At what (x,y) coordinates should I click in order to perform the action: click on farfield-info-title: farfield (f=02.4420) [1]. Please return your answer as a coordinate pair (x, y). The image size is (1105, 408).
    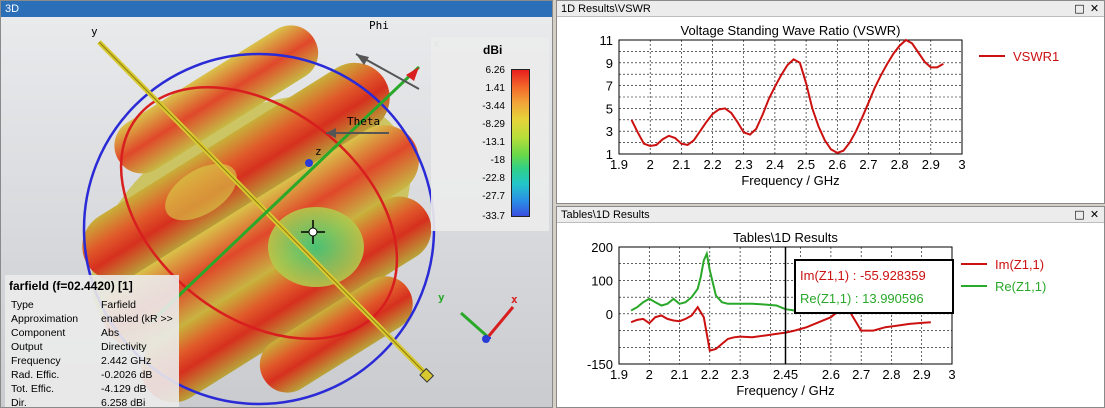
    Looking at the image, I should click on (71, 286).